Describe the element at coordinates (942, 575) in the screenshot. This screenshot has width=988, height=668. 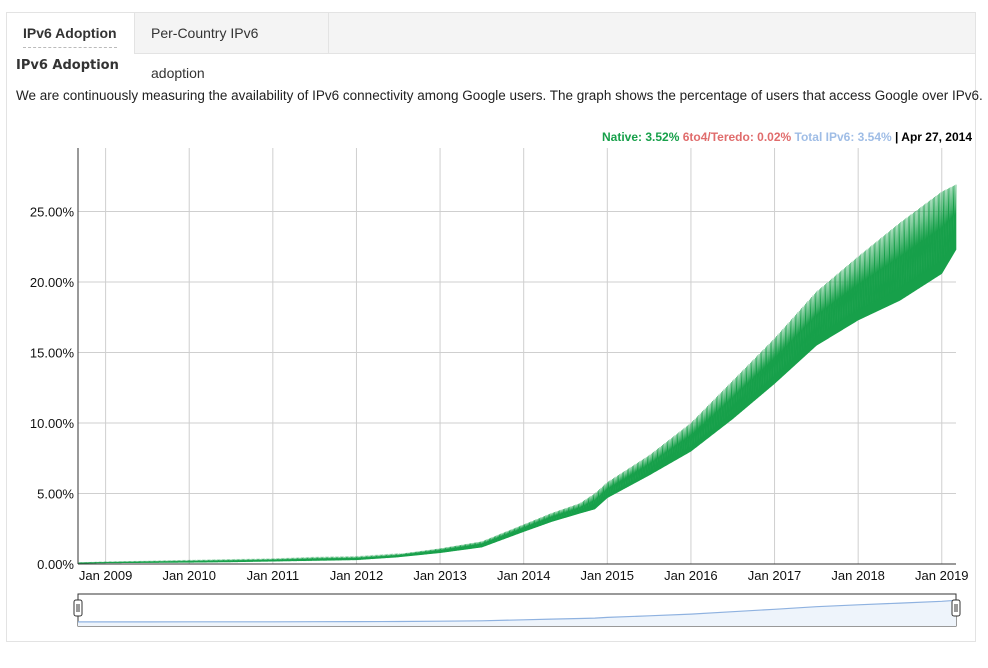
I see `x-tick-label: Jan 2019` at that location.